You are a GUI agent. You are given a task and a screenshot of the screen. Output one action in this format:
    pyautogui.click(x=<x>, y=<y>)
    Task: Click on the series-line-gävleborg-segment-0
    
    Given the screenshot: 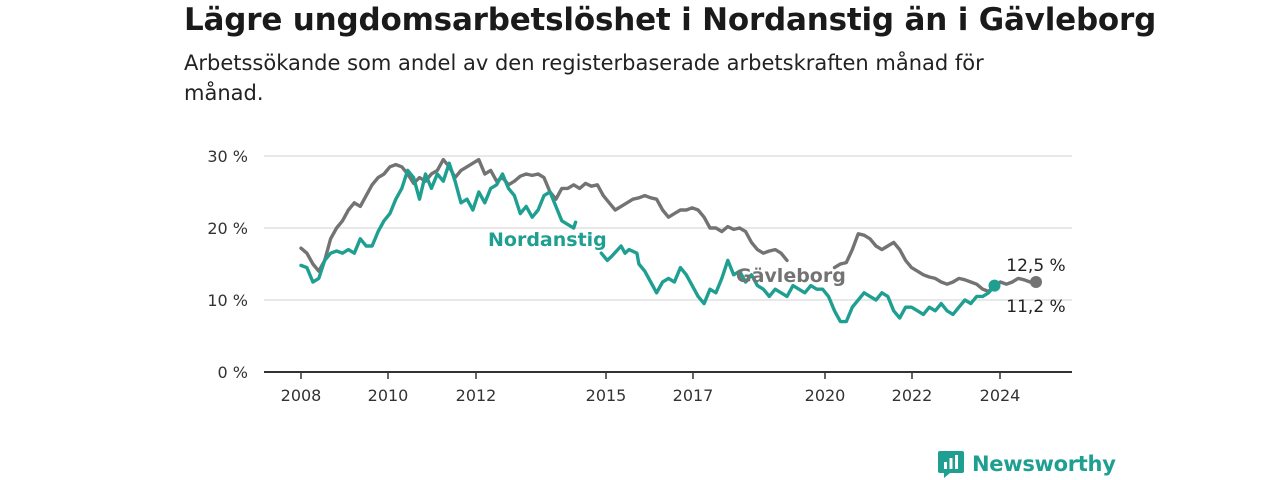 What is the action you would take?
    pyautogui.click(x=544, y=215)
    